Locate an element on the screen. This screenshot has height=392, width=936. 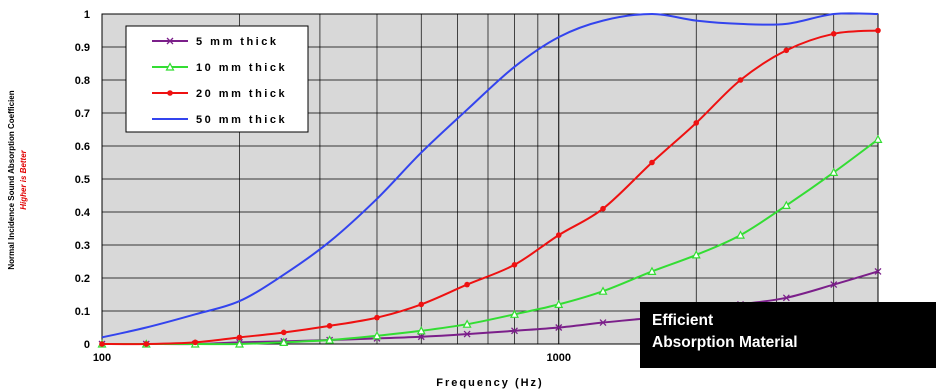
legend-item: 20 mm thick is located at coordinates (219, 94).